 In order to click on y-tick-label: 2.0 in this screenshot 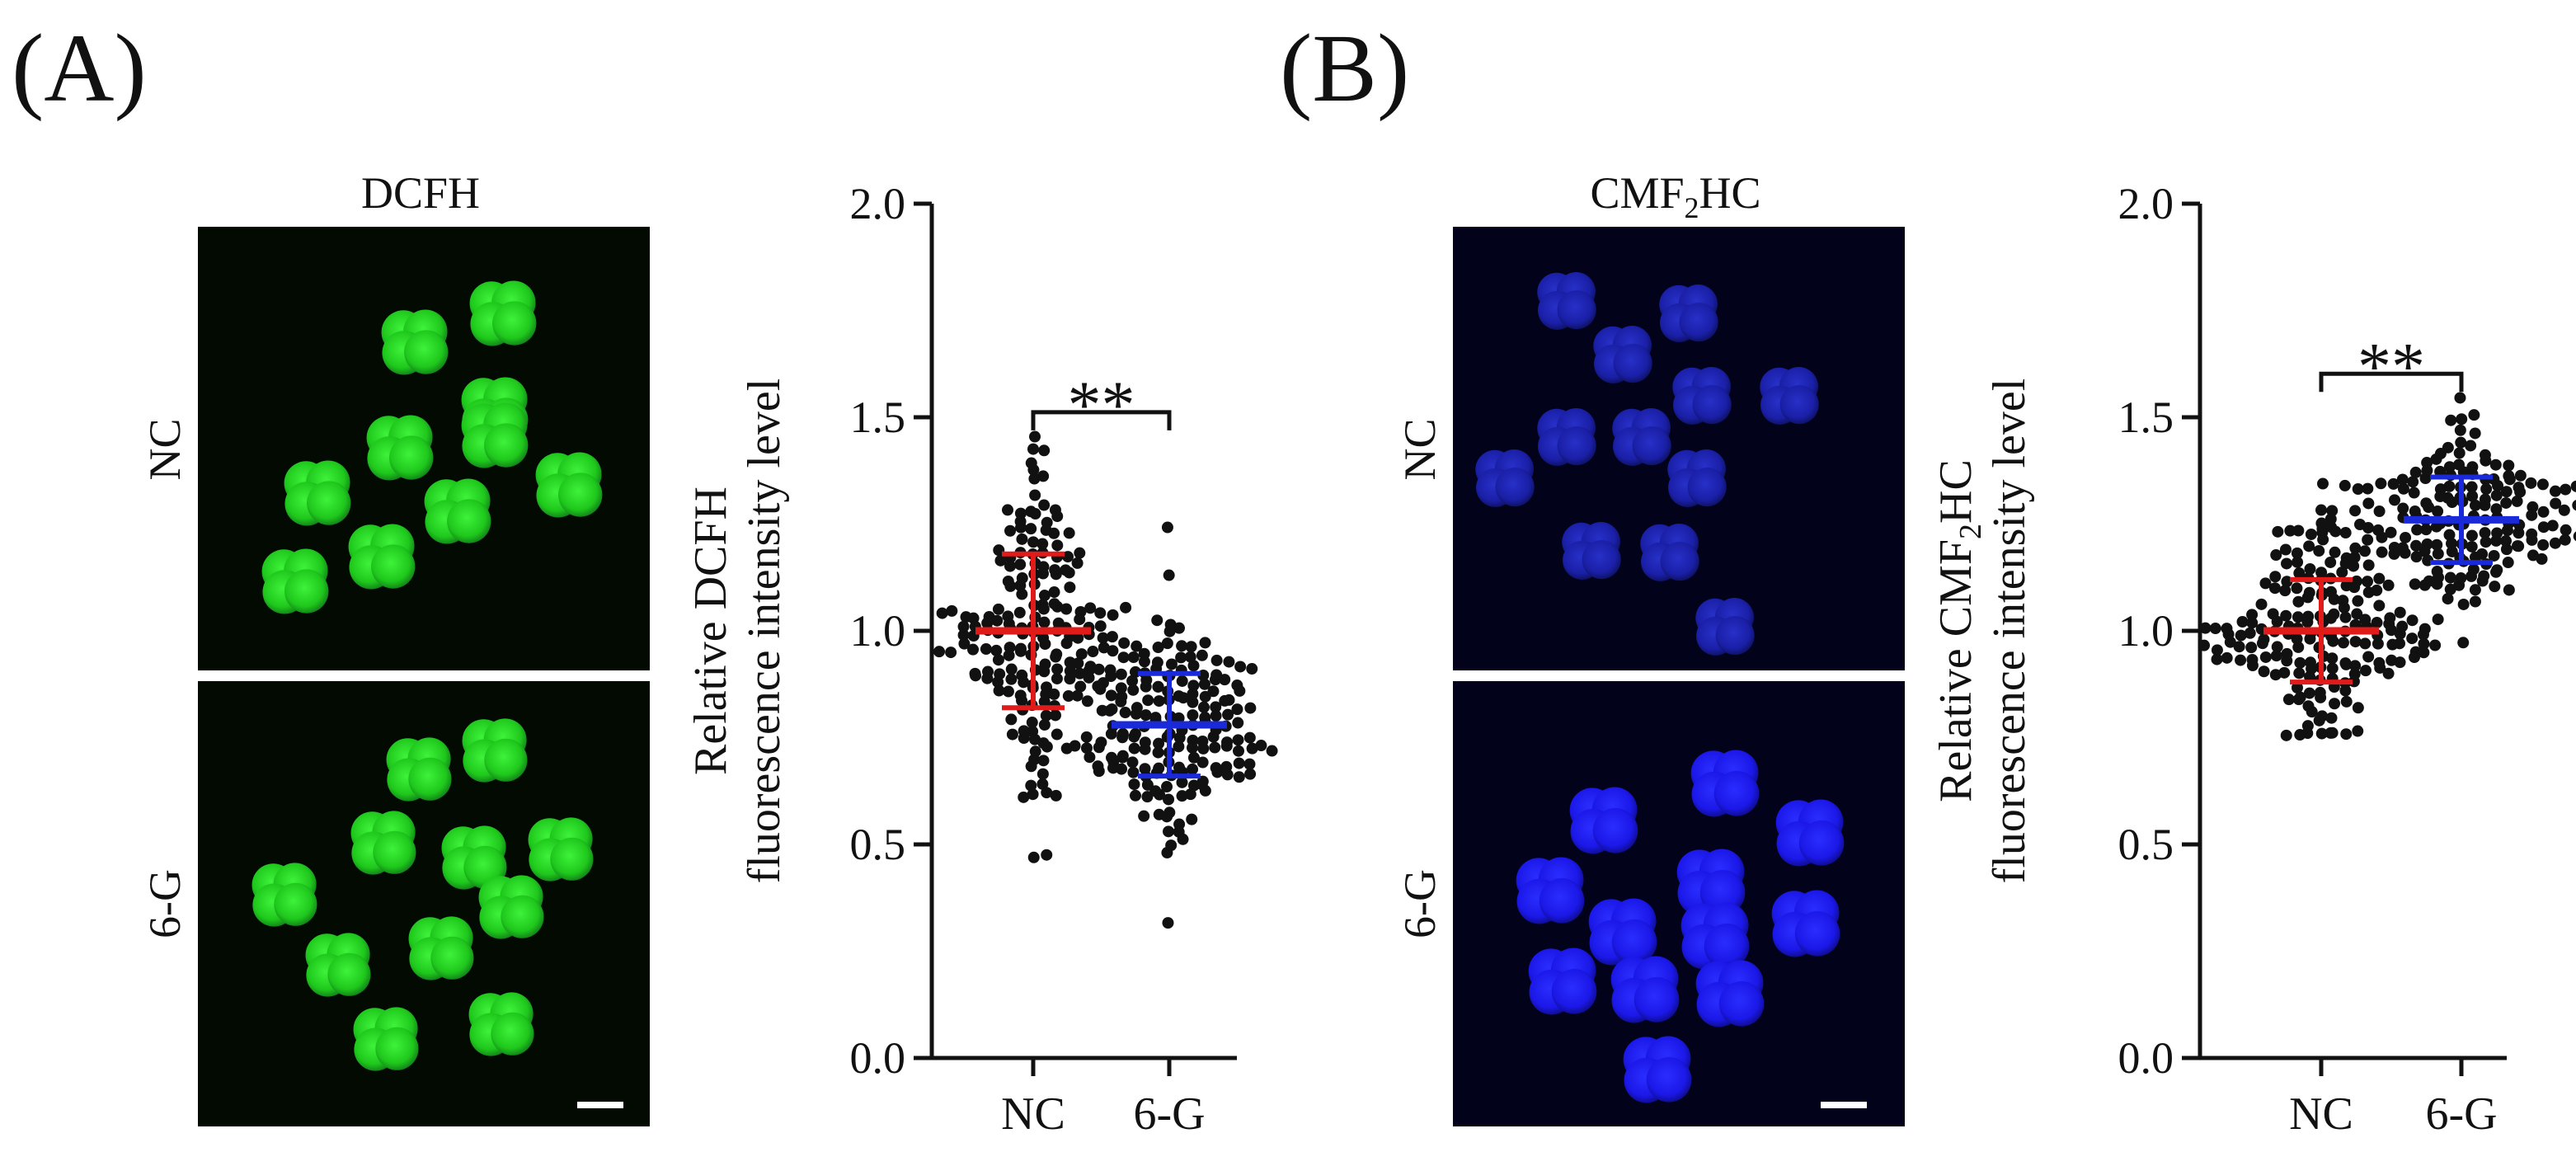, I will do `click(878, 204)`.